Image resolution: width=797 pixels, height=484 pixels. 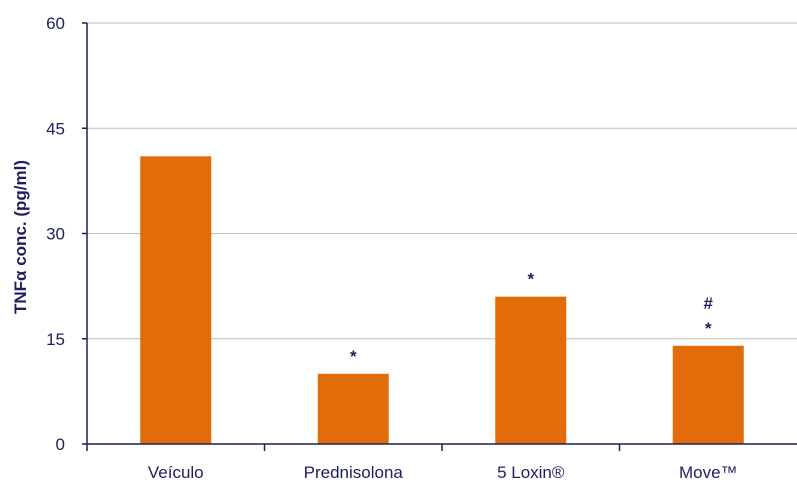 What do you see at coordinates (709, 303) in the screenshot?
I see `annotation-mark: #` at bounding box center [709, 303].